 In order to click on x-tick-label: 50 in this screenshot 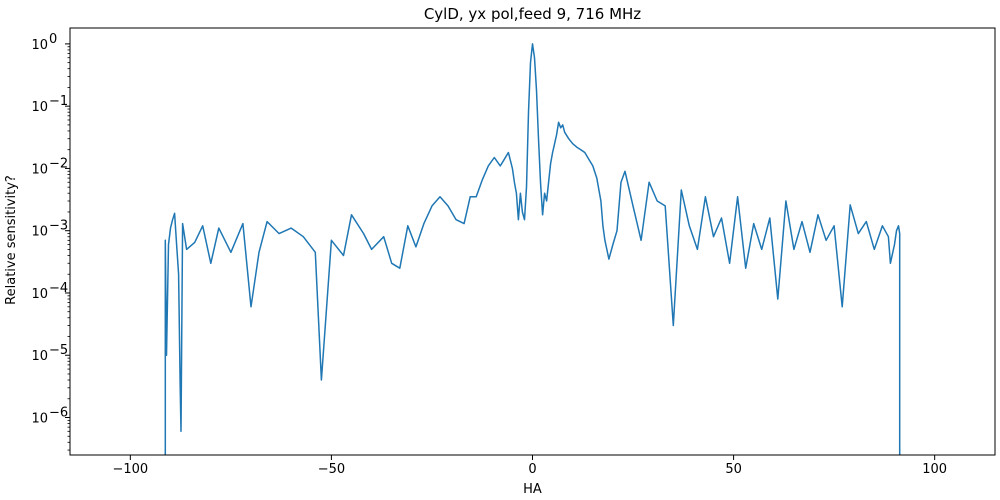, I will do `click(733, 469)`.